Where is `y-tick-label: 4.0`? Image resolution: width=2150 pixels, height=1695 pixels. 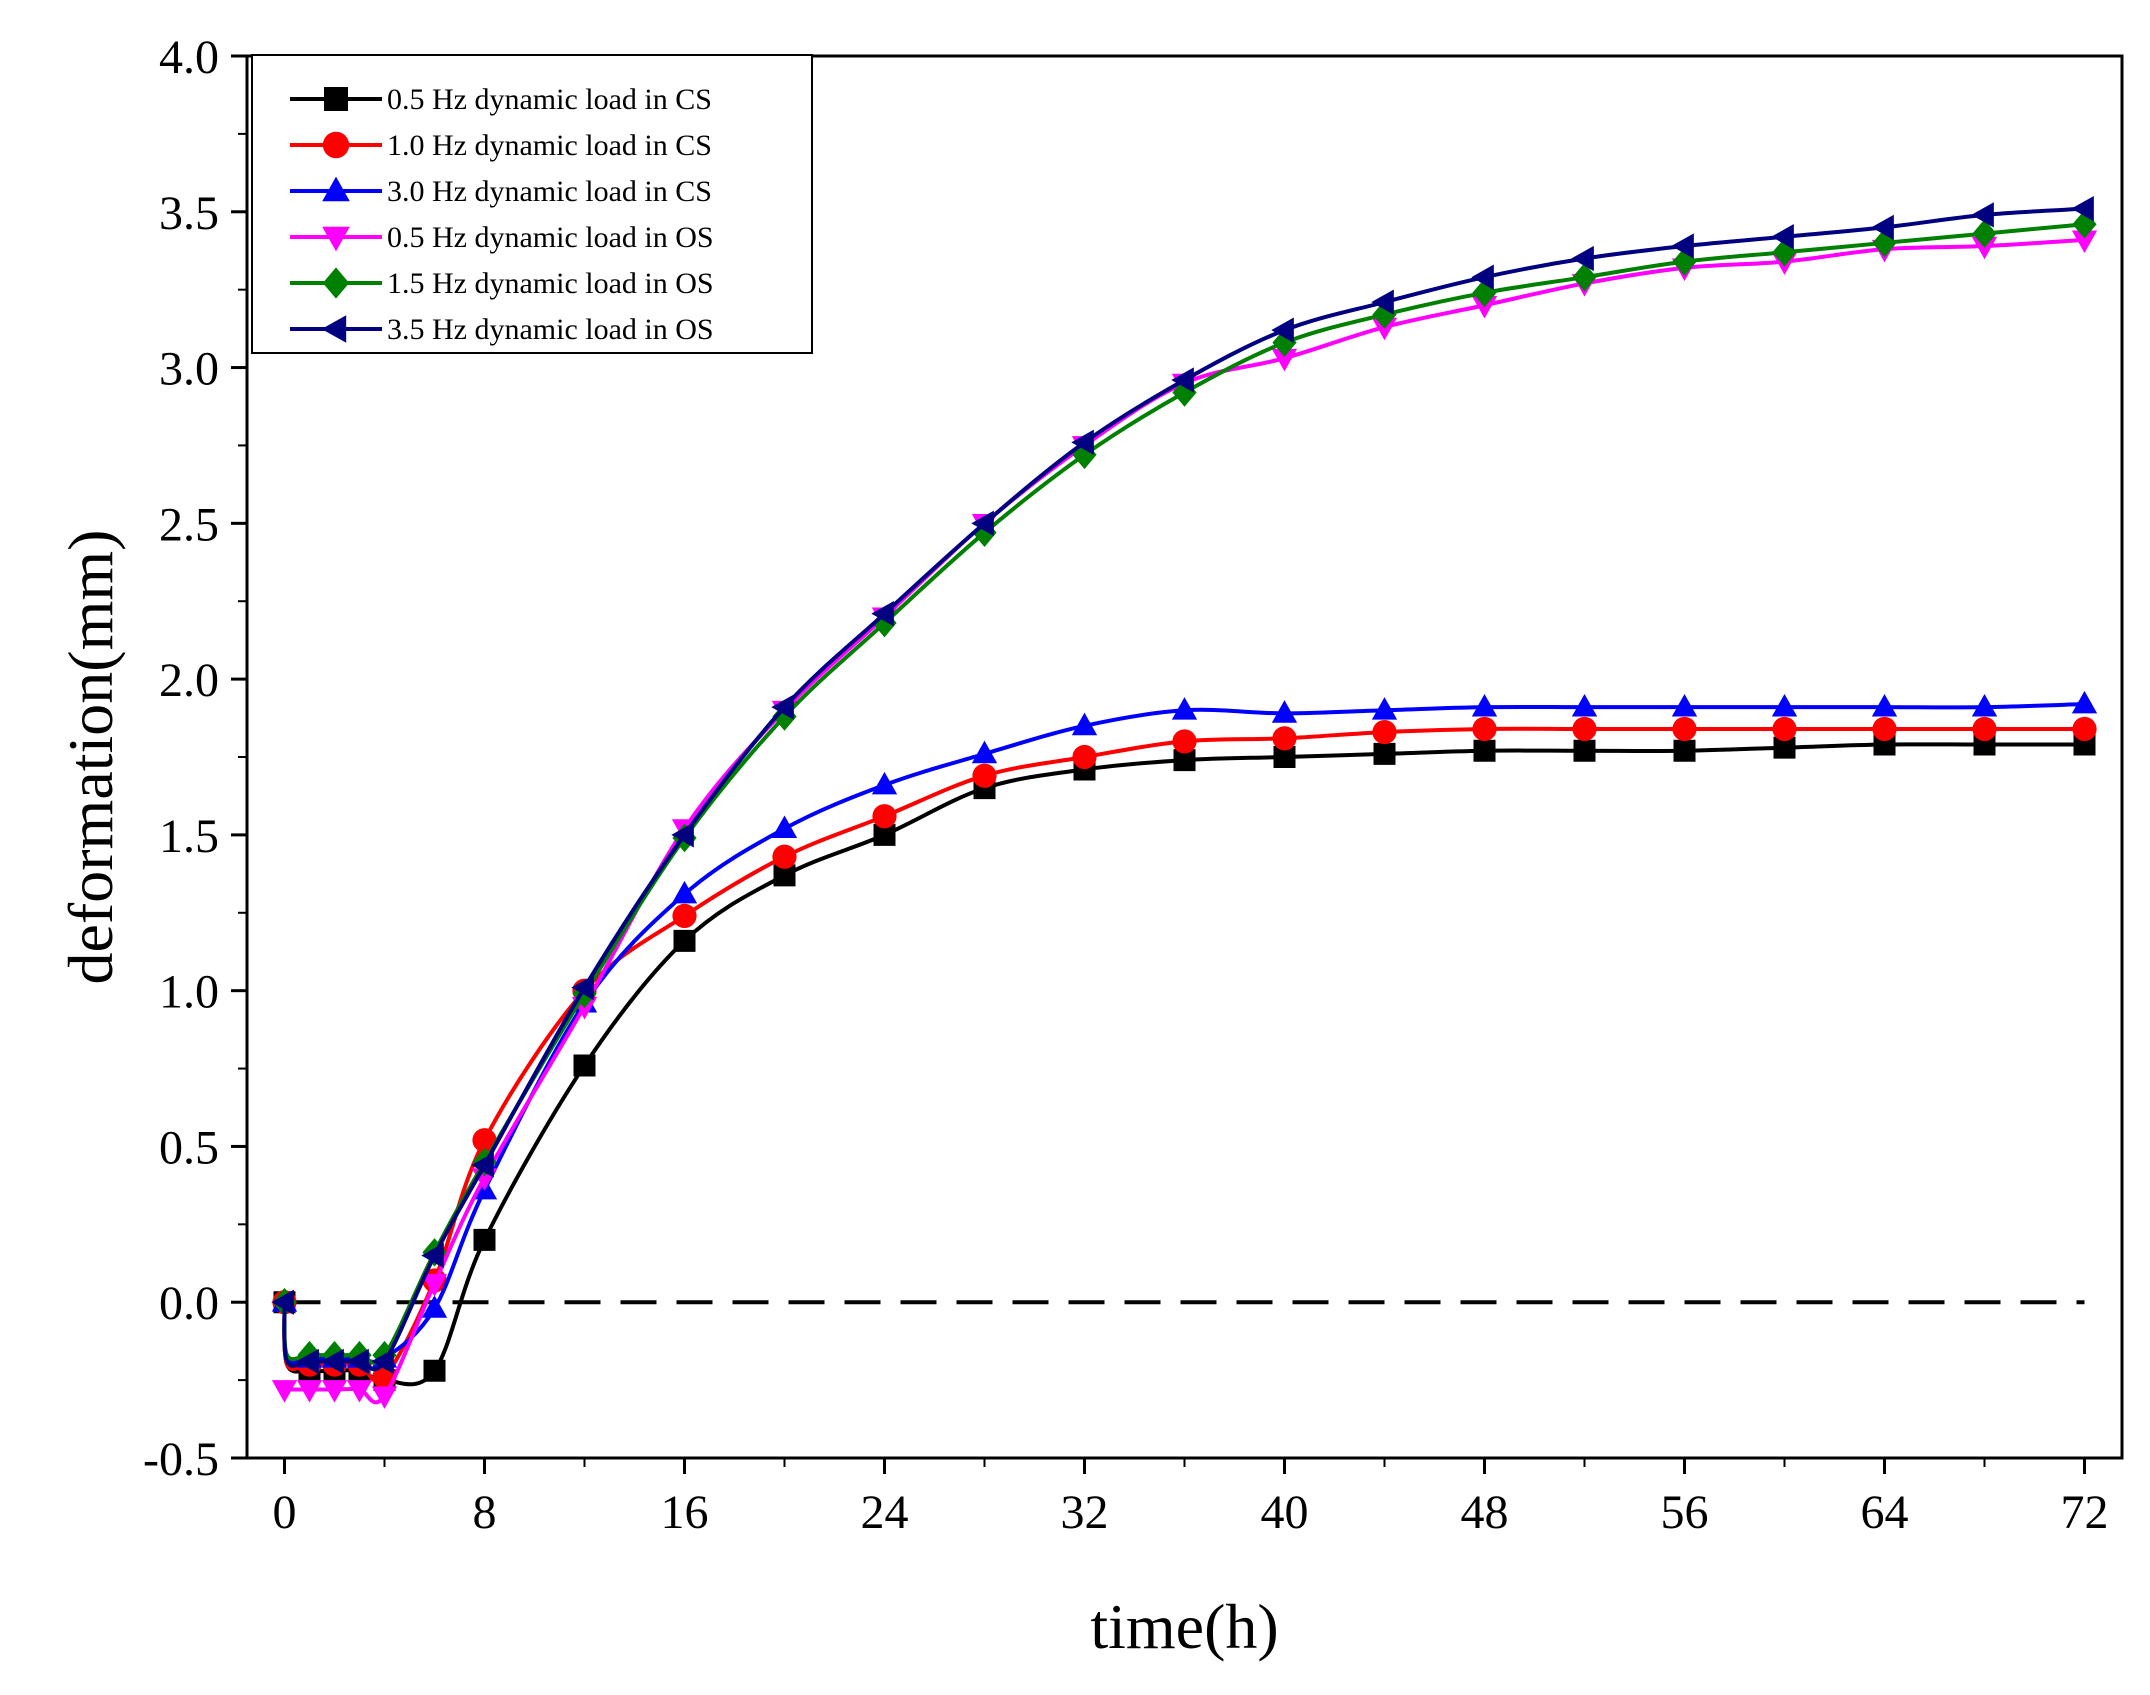 y-tick-label: 4.0 is located at coordinates (189, 57).